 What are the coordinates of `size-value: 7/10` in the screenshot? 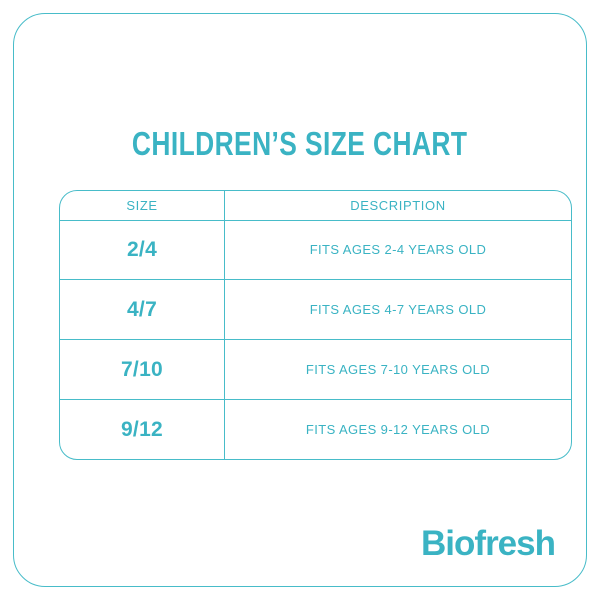 It's located at (142, 369).